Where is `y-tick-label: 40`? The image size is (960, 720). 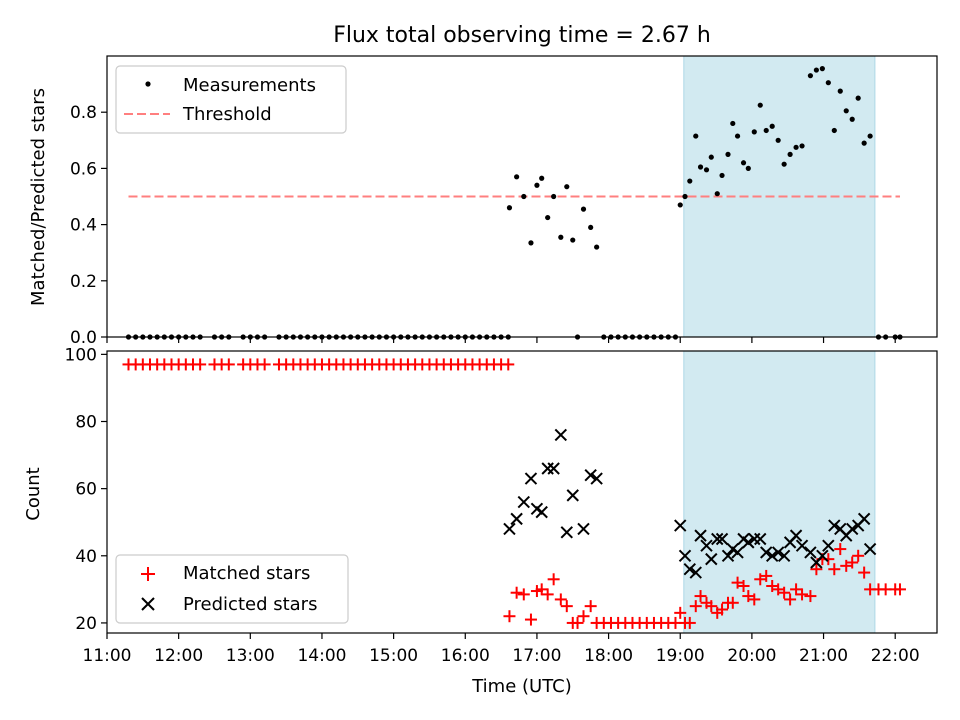
y-tick-label: 40 is located at coordinates (86, 557).